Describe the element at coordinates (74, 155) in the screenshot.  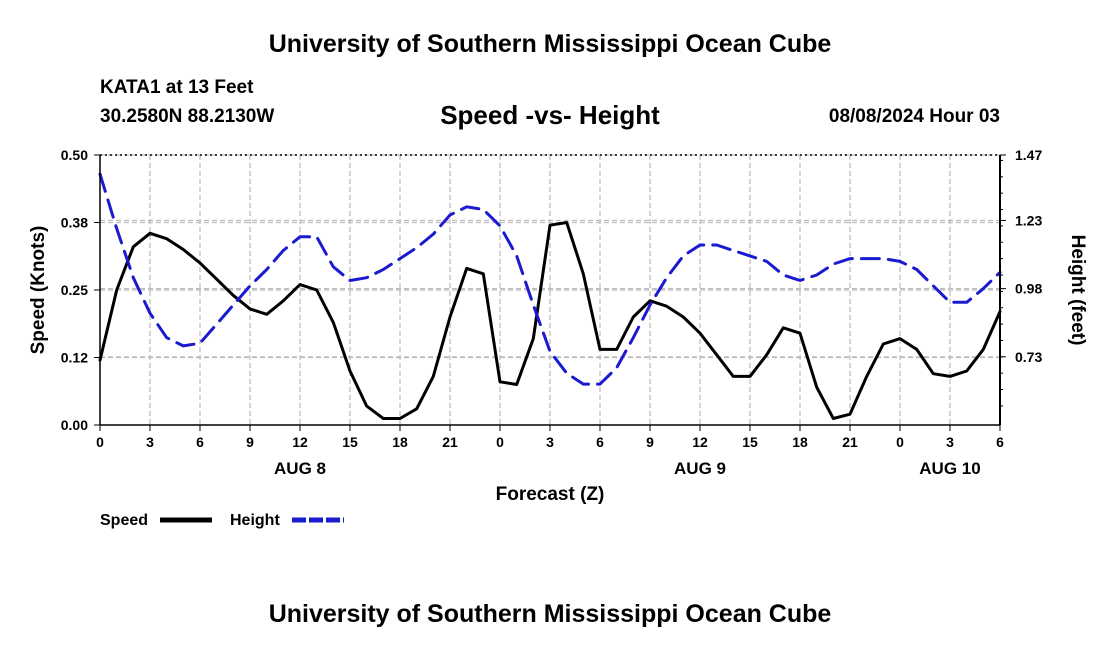
I see `y-tick-label: 0.50` at that location.